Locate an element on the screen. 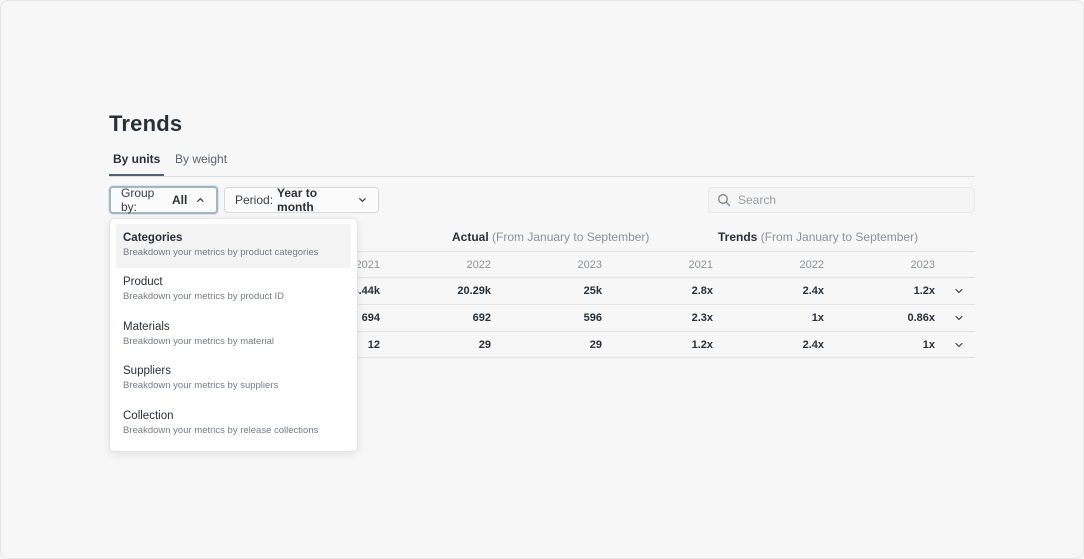 The image size is (1084, 559). option-description: Breakdown your metrics by product ID is located at coordinates (204, 297).